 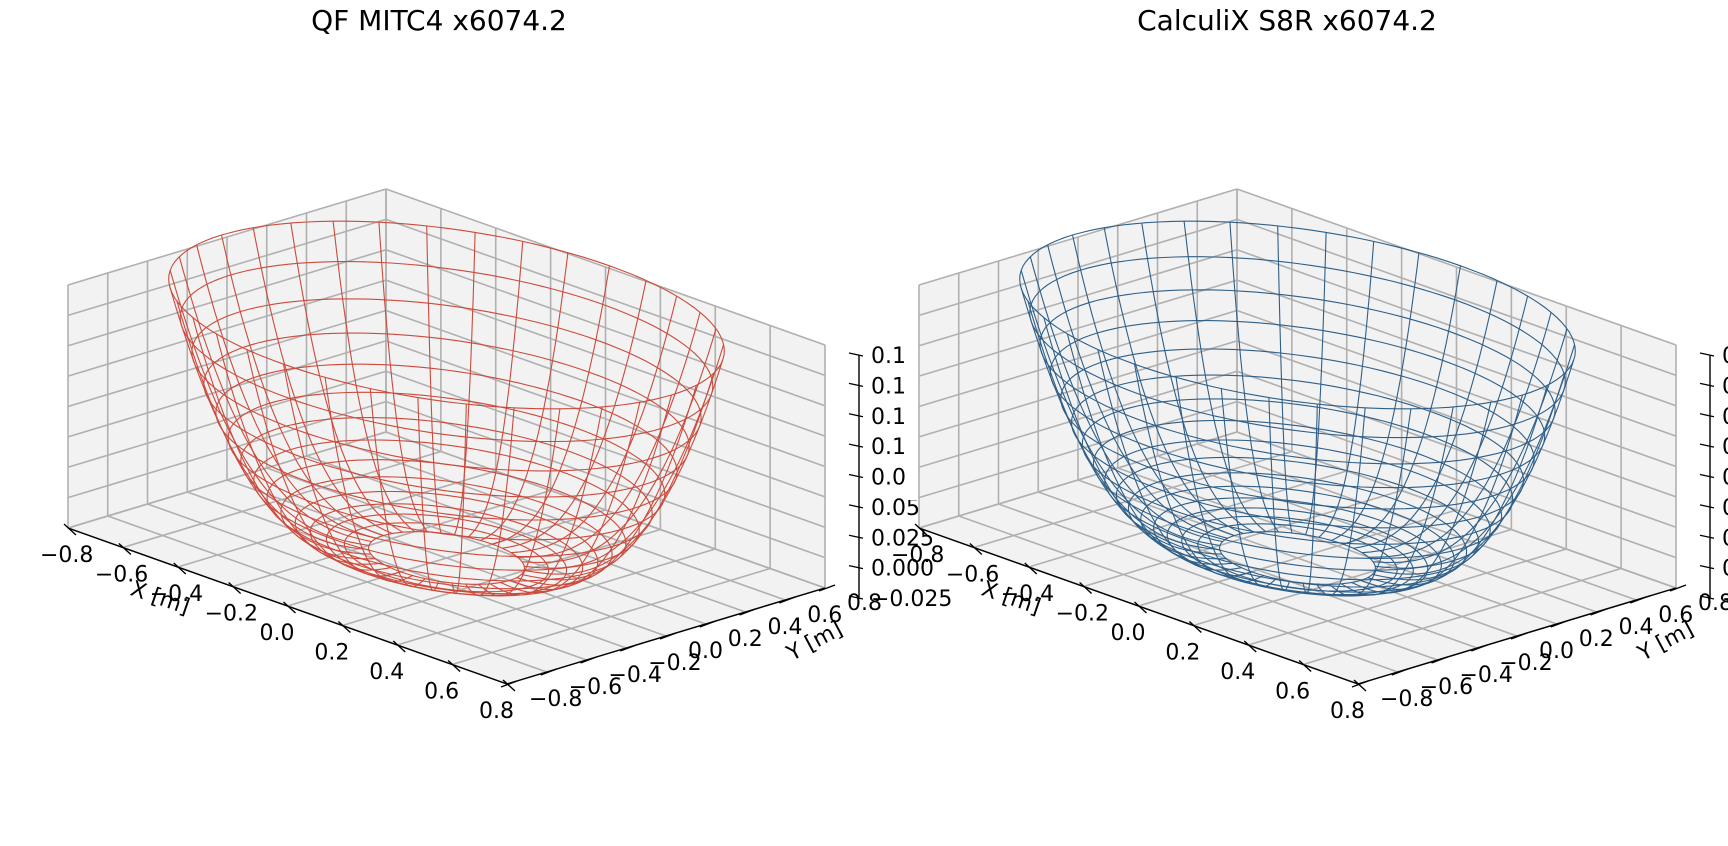 What do you see at coordinates (1287, 20) in the screenshot?
I see `chart-title: CalculiX S8R x6074.2` at bounding box center [1287, 20].